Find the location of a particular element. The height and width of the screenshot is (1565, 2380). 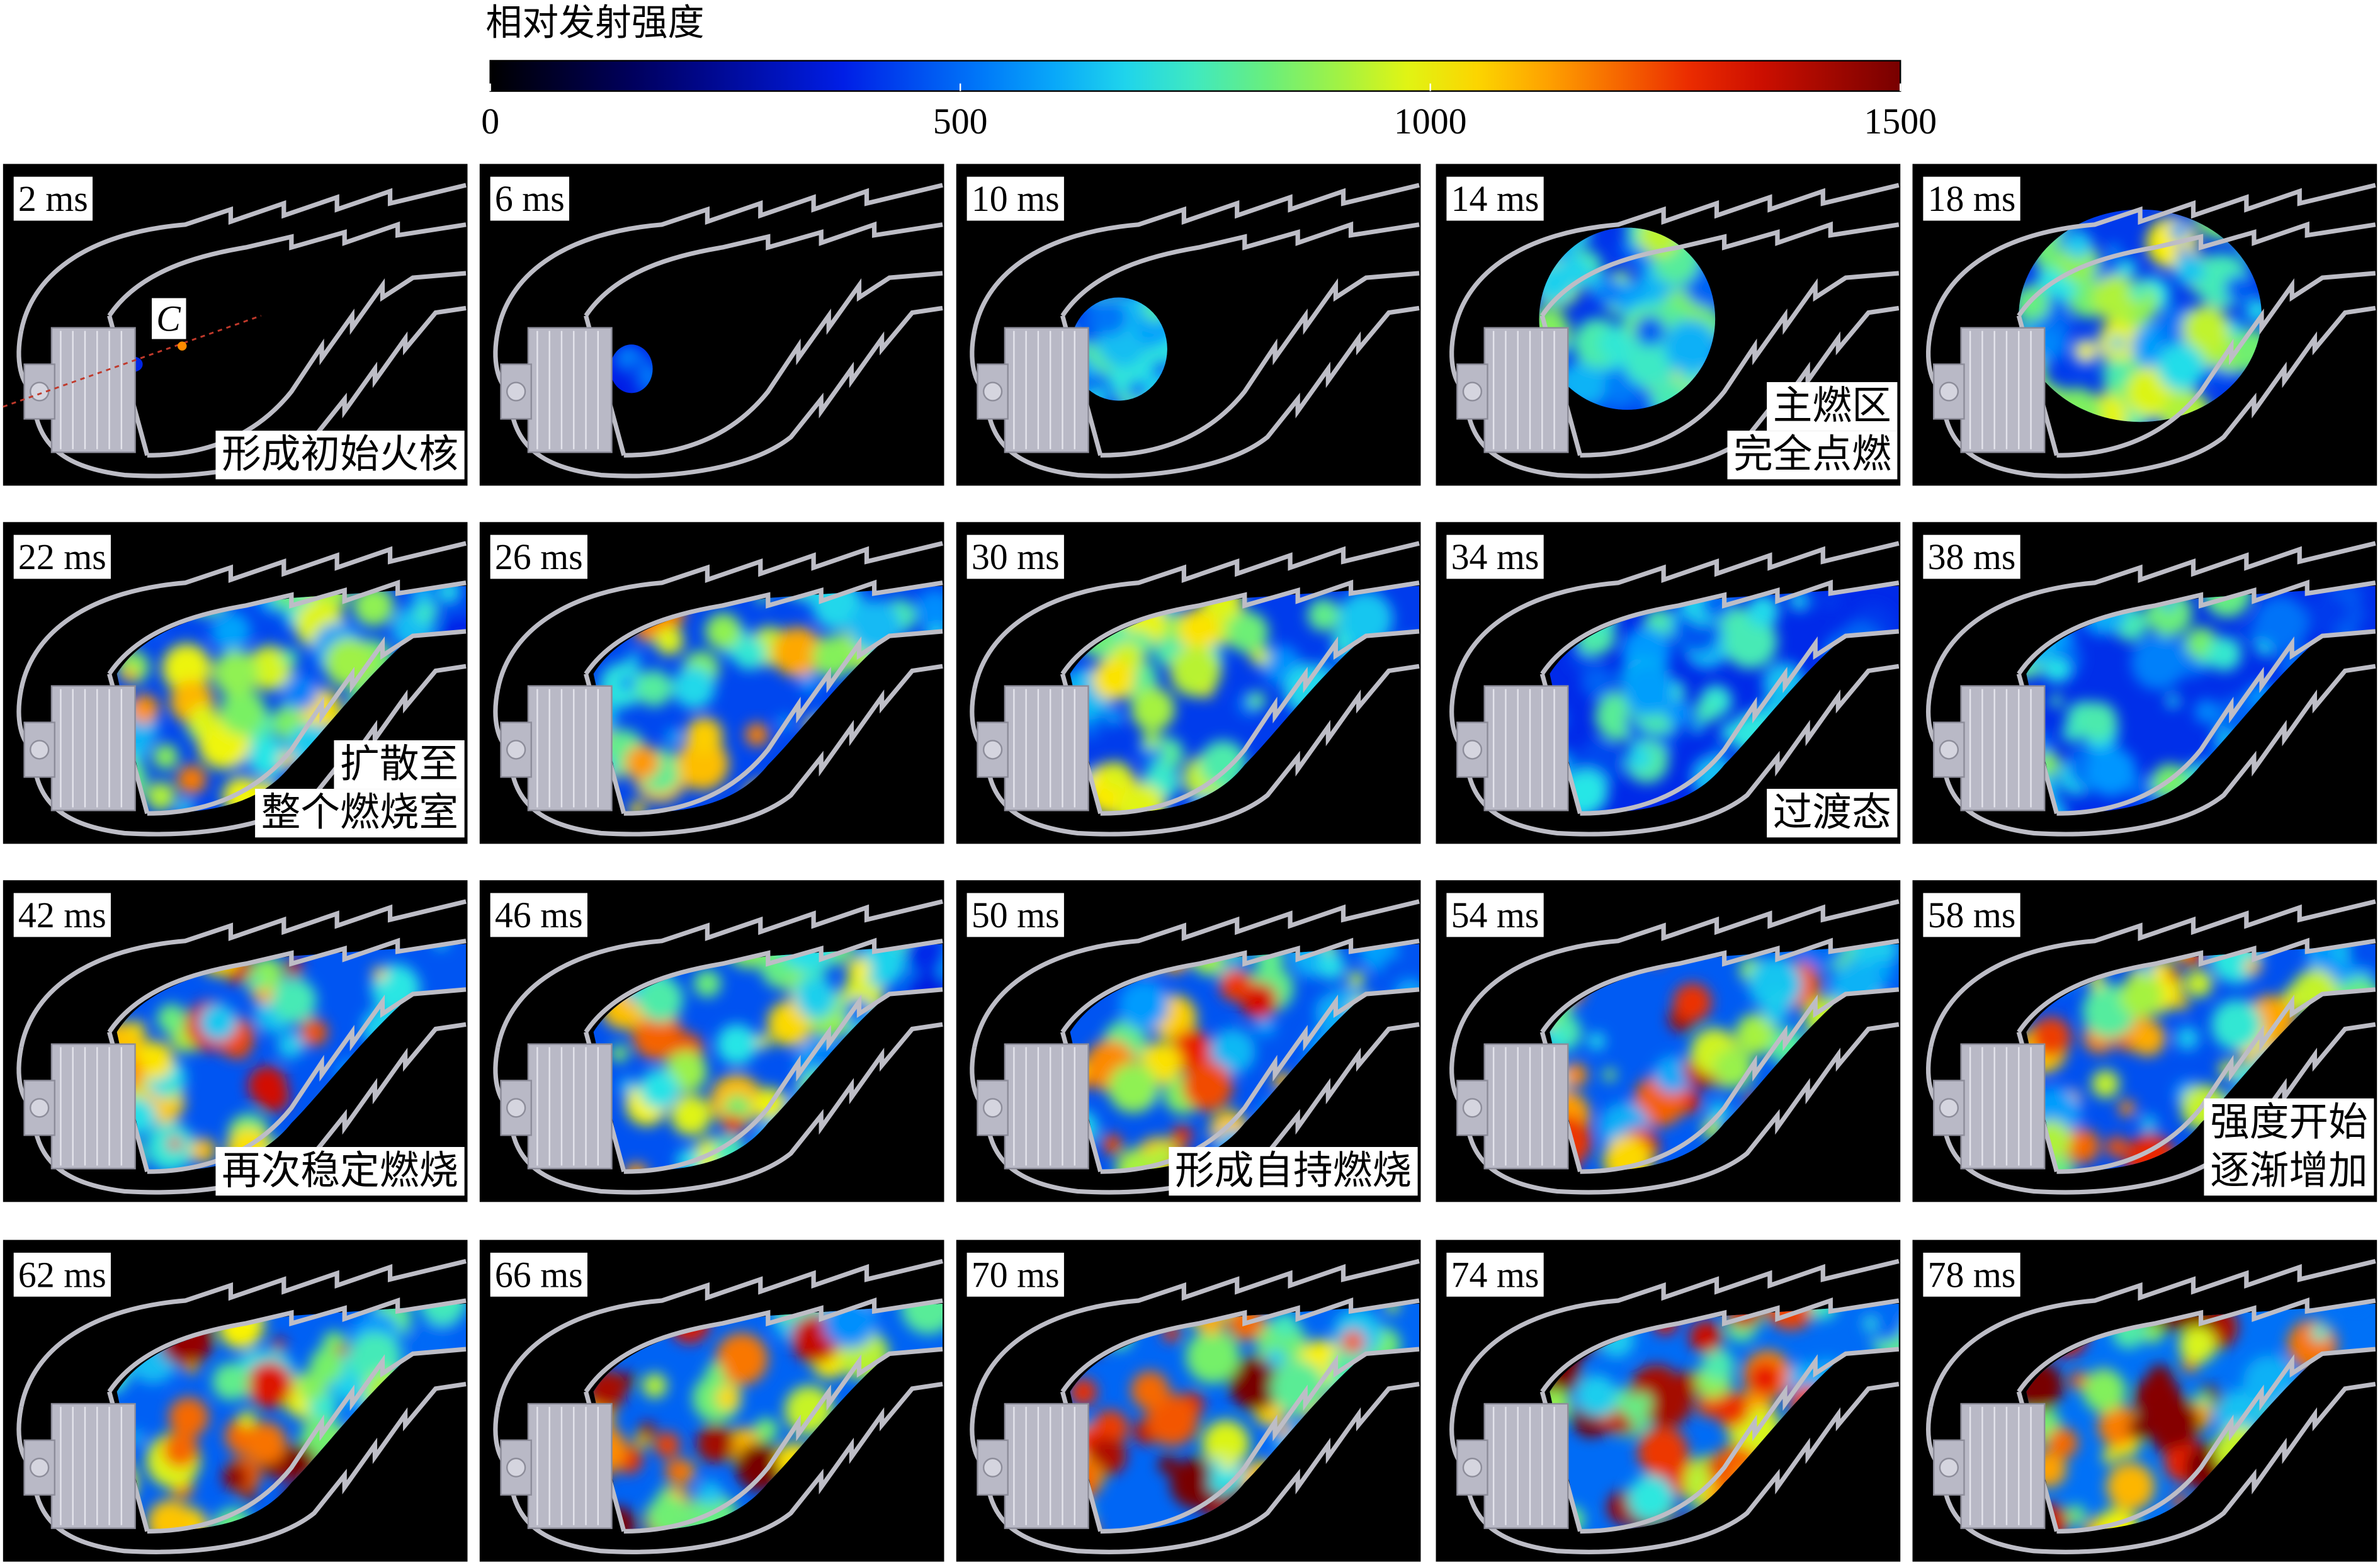

time-label: 10 ms is located at coordinates (1016, 198).